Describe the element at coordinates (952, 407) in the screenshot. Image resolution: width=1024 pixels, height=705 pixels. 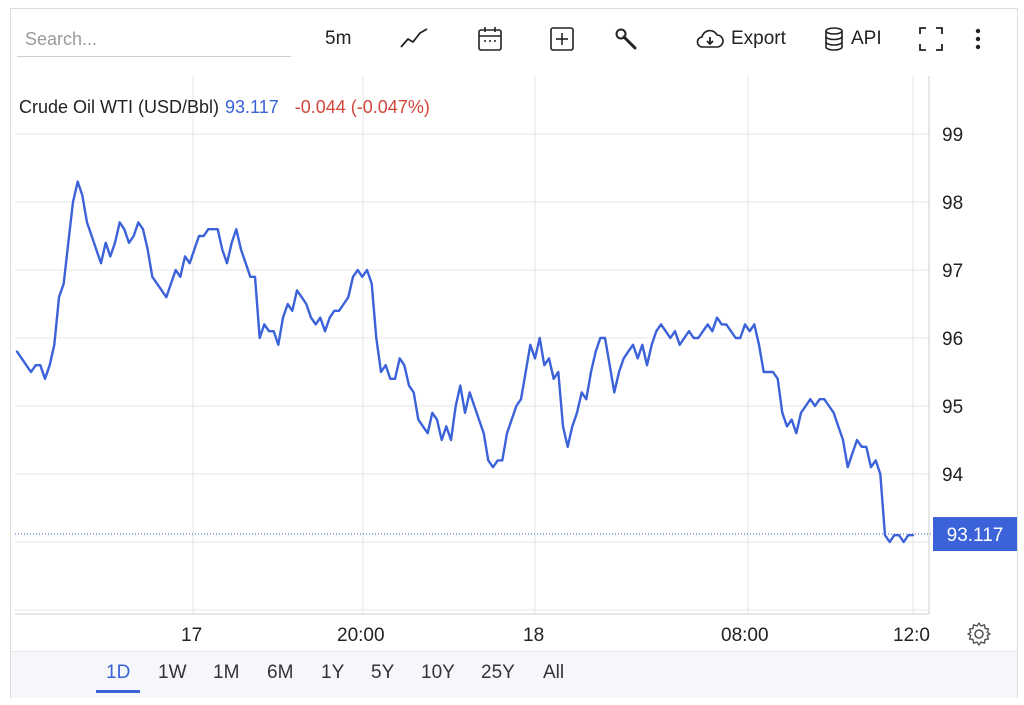
I see `y-tick-label: 95` at that location.